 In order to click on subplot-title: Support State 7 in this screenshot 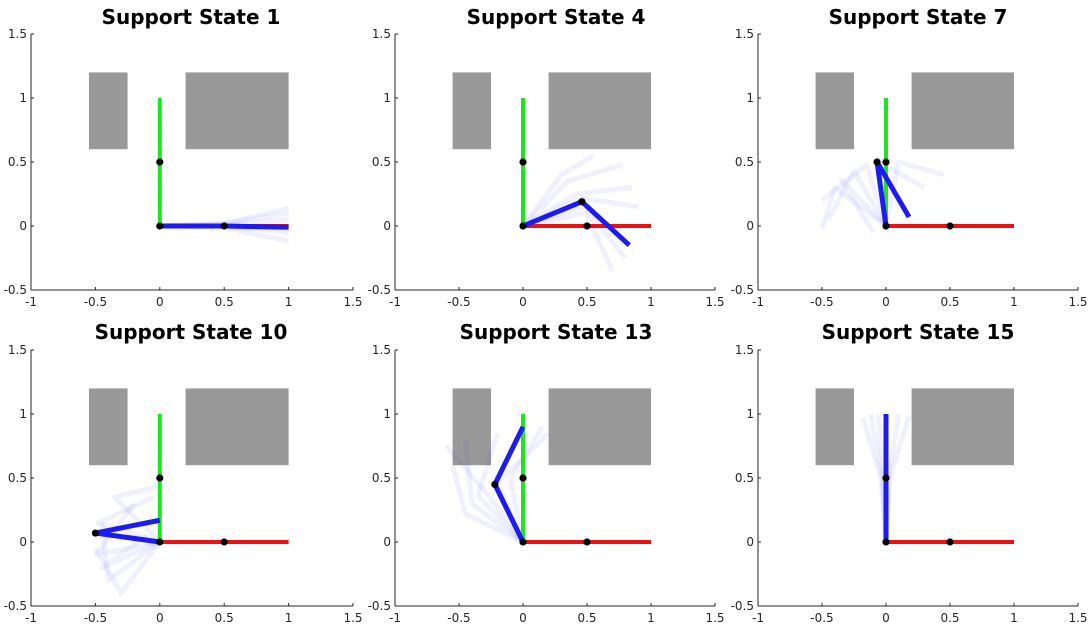, I will do `click(918, 17)`.